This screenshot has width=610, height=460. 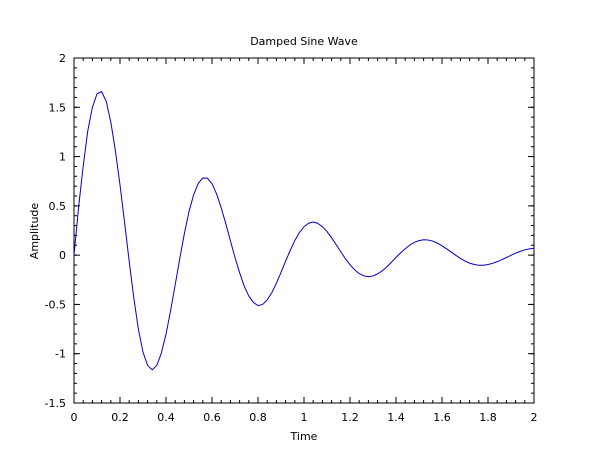 What do you see at coordinates (120, 417) in the screenshot?
I see `x-tick-label: 0.2` at bounding box center [120, 417].